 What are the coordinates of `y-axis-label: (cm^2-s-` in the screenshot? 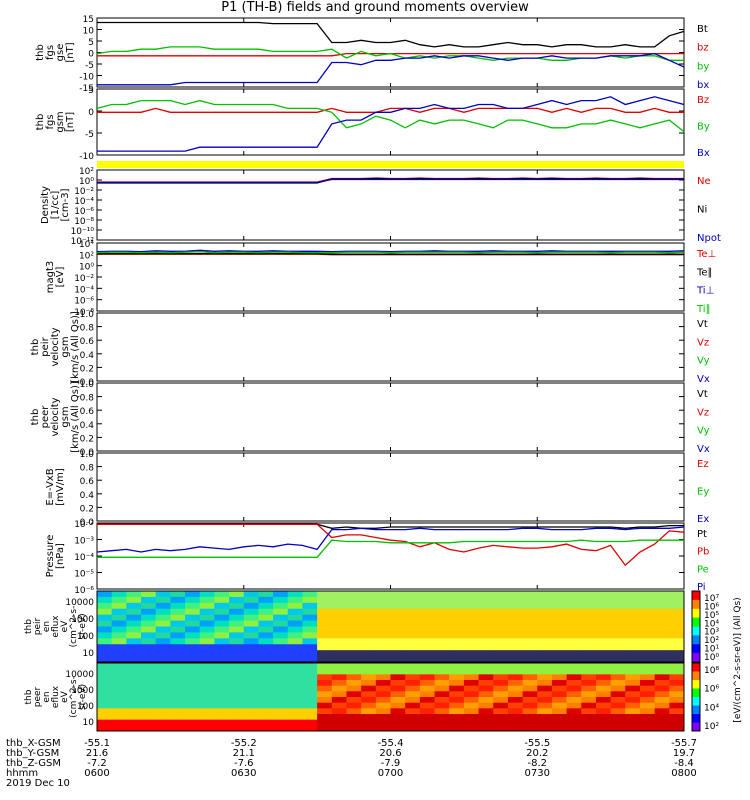 It's located at (74, 627).